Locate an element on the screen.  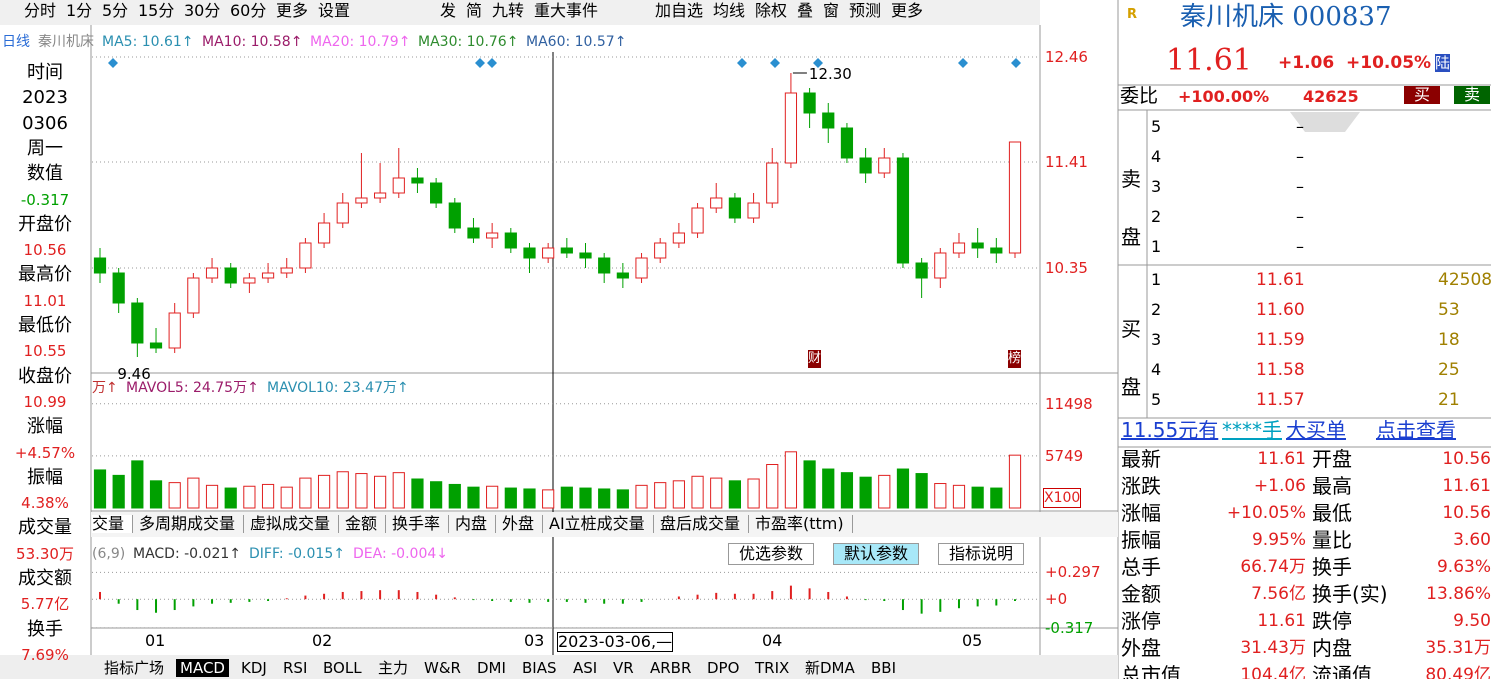
toolbar-button: 重大事件 is located at coordinates (566, 10).